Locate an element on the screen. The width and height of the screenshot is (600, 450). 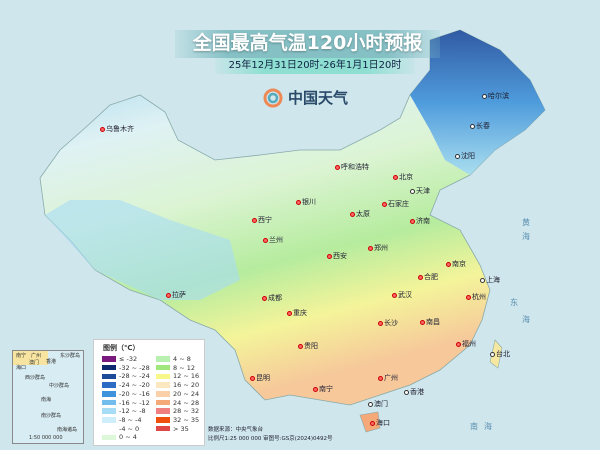
city-label: 天津 is located at coordinates (420, 191).